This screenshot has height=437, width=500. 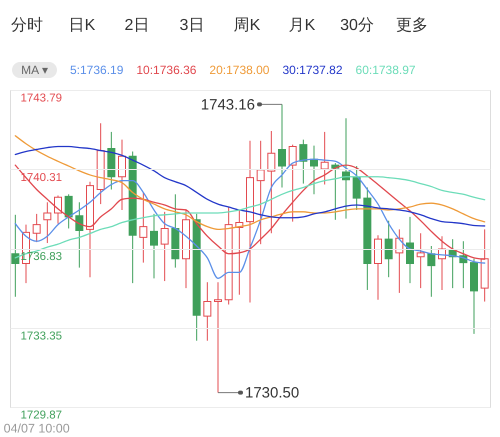 I want to click on text: 分时, so click(x=27, y=25).